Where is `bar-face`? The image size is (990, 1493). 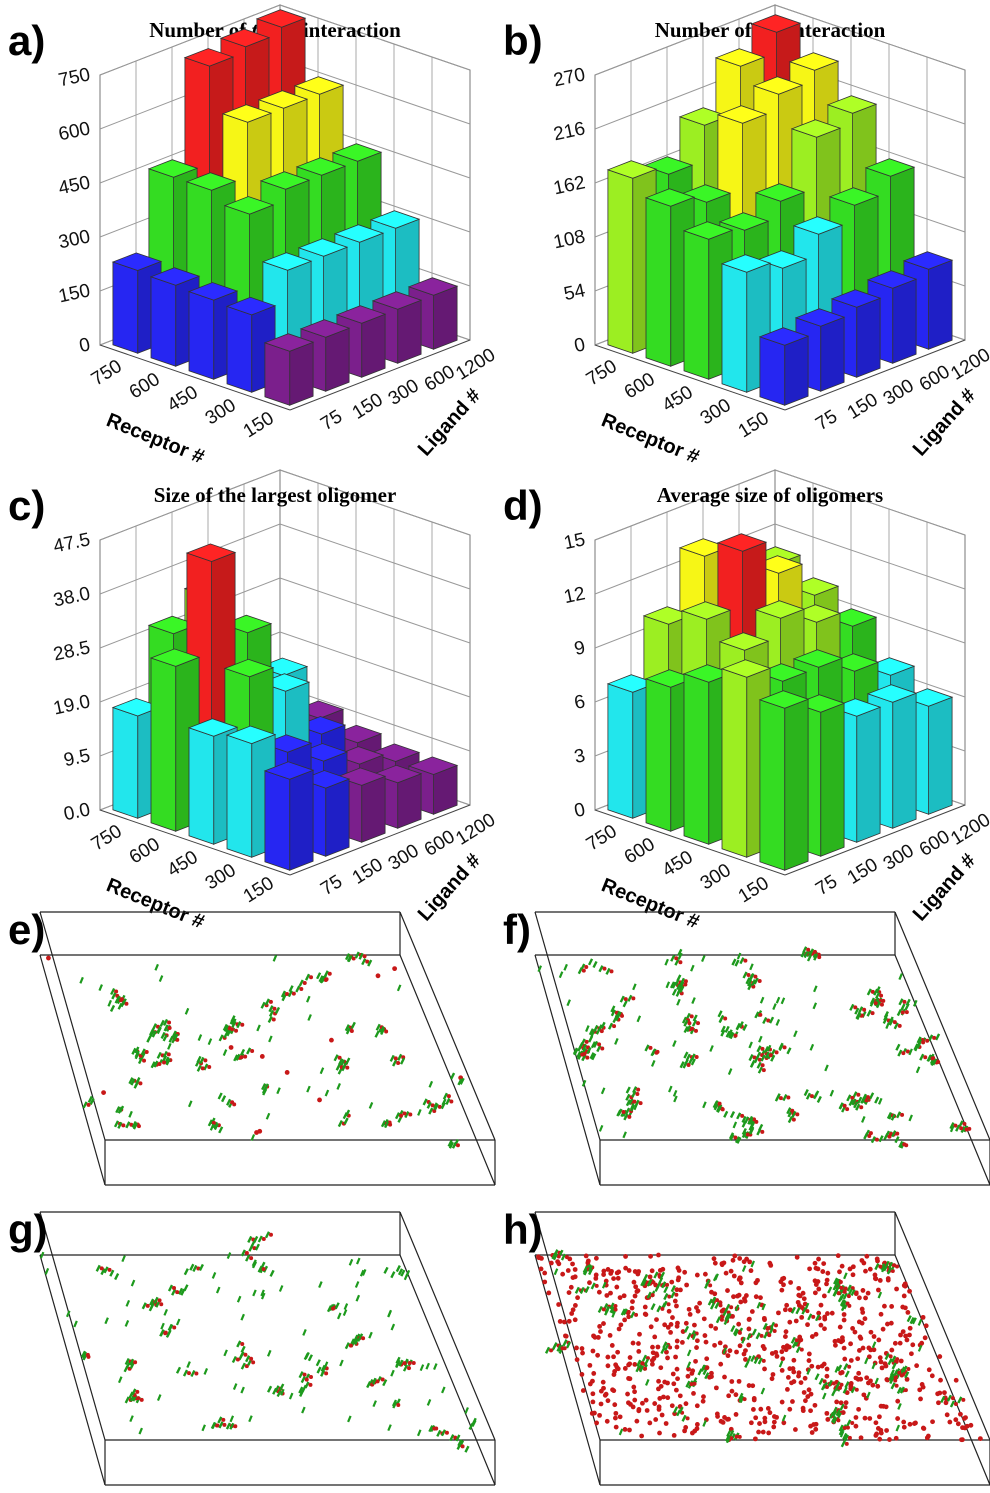 bar-face is located at coordinates (868, 337).